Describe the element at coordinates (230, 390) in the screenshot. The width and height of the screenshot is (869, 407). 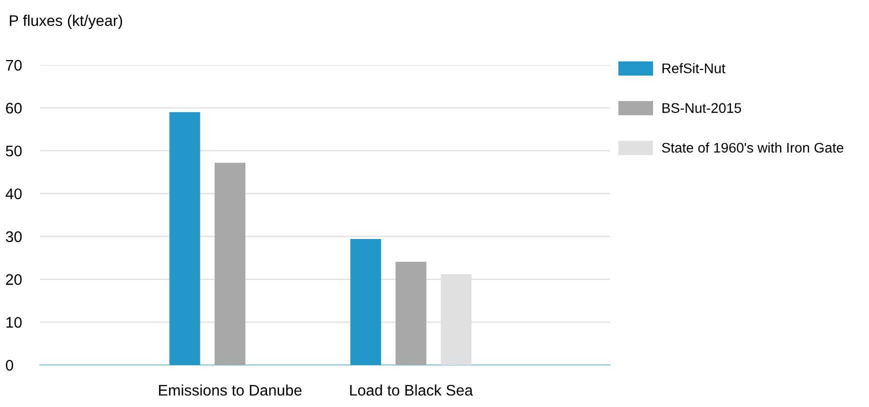
I see `x-tick-label: Emissions to Danube` at that location.